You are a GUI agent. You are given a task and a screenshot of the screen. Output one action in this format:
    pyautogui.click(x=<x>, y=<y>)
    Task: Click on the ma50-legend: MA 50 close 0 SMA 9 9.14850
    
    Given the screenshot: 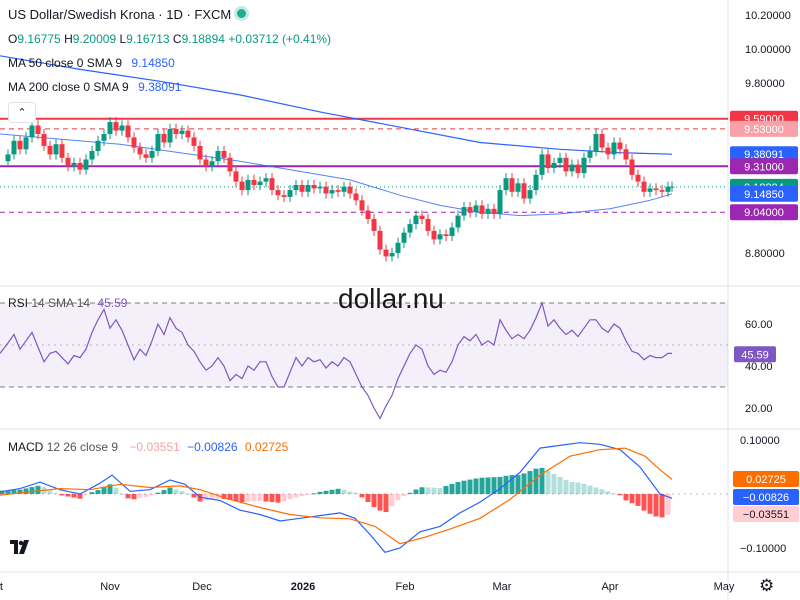 What is the action you would take?
    pyautogui.click(x=91, y=63)
    